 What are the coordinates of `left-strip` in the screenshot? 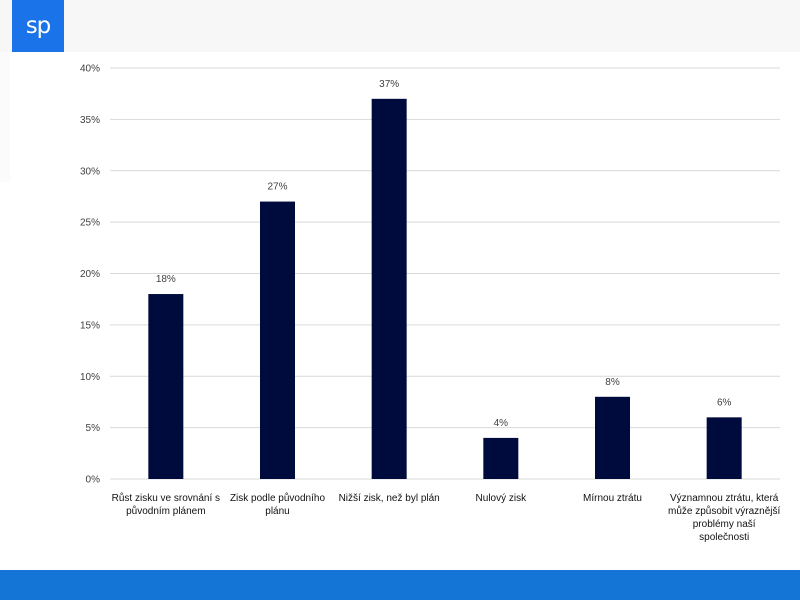 It's located at (5, 117).